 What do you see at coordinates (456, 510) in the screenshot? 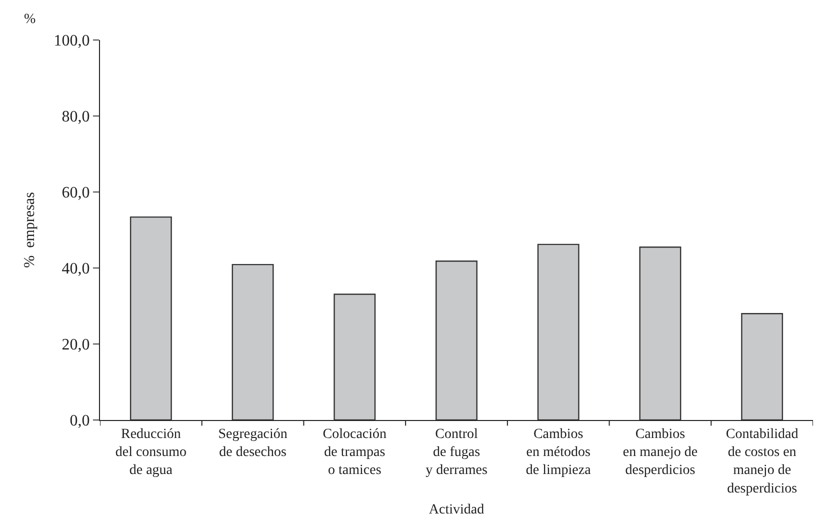
I see `x-axis-title: Actividad` at bounding box center [456, 510].